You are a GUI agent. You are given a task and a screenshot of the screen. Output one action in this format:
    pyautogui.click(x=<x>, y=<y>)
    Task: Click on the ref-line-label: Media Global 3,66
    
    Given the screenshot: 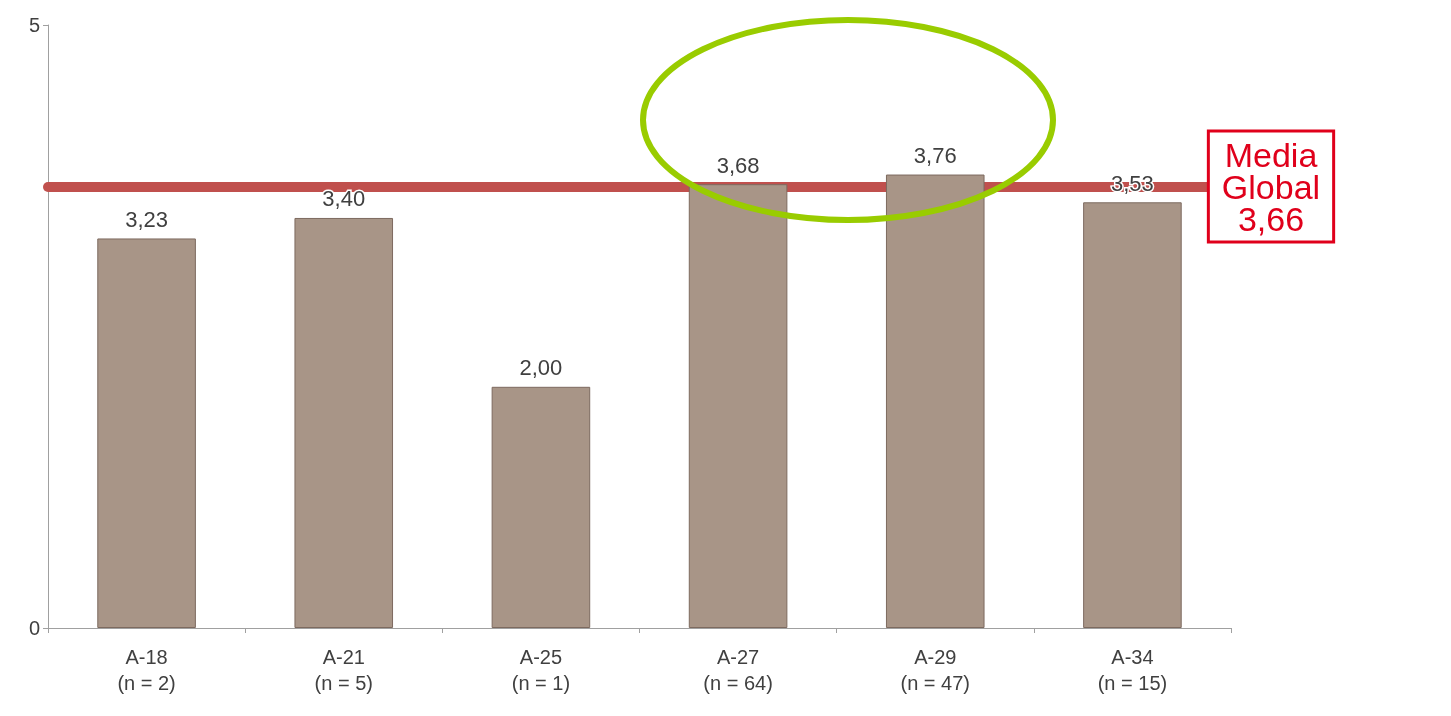 What is the action you would take?
    pyautogui.click(x=1271, y=186)
    